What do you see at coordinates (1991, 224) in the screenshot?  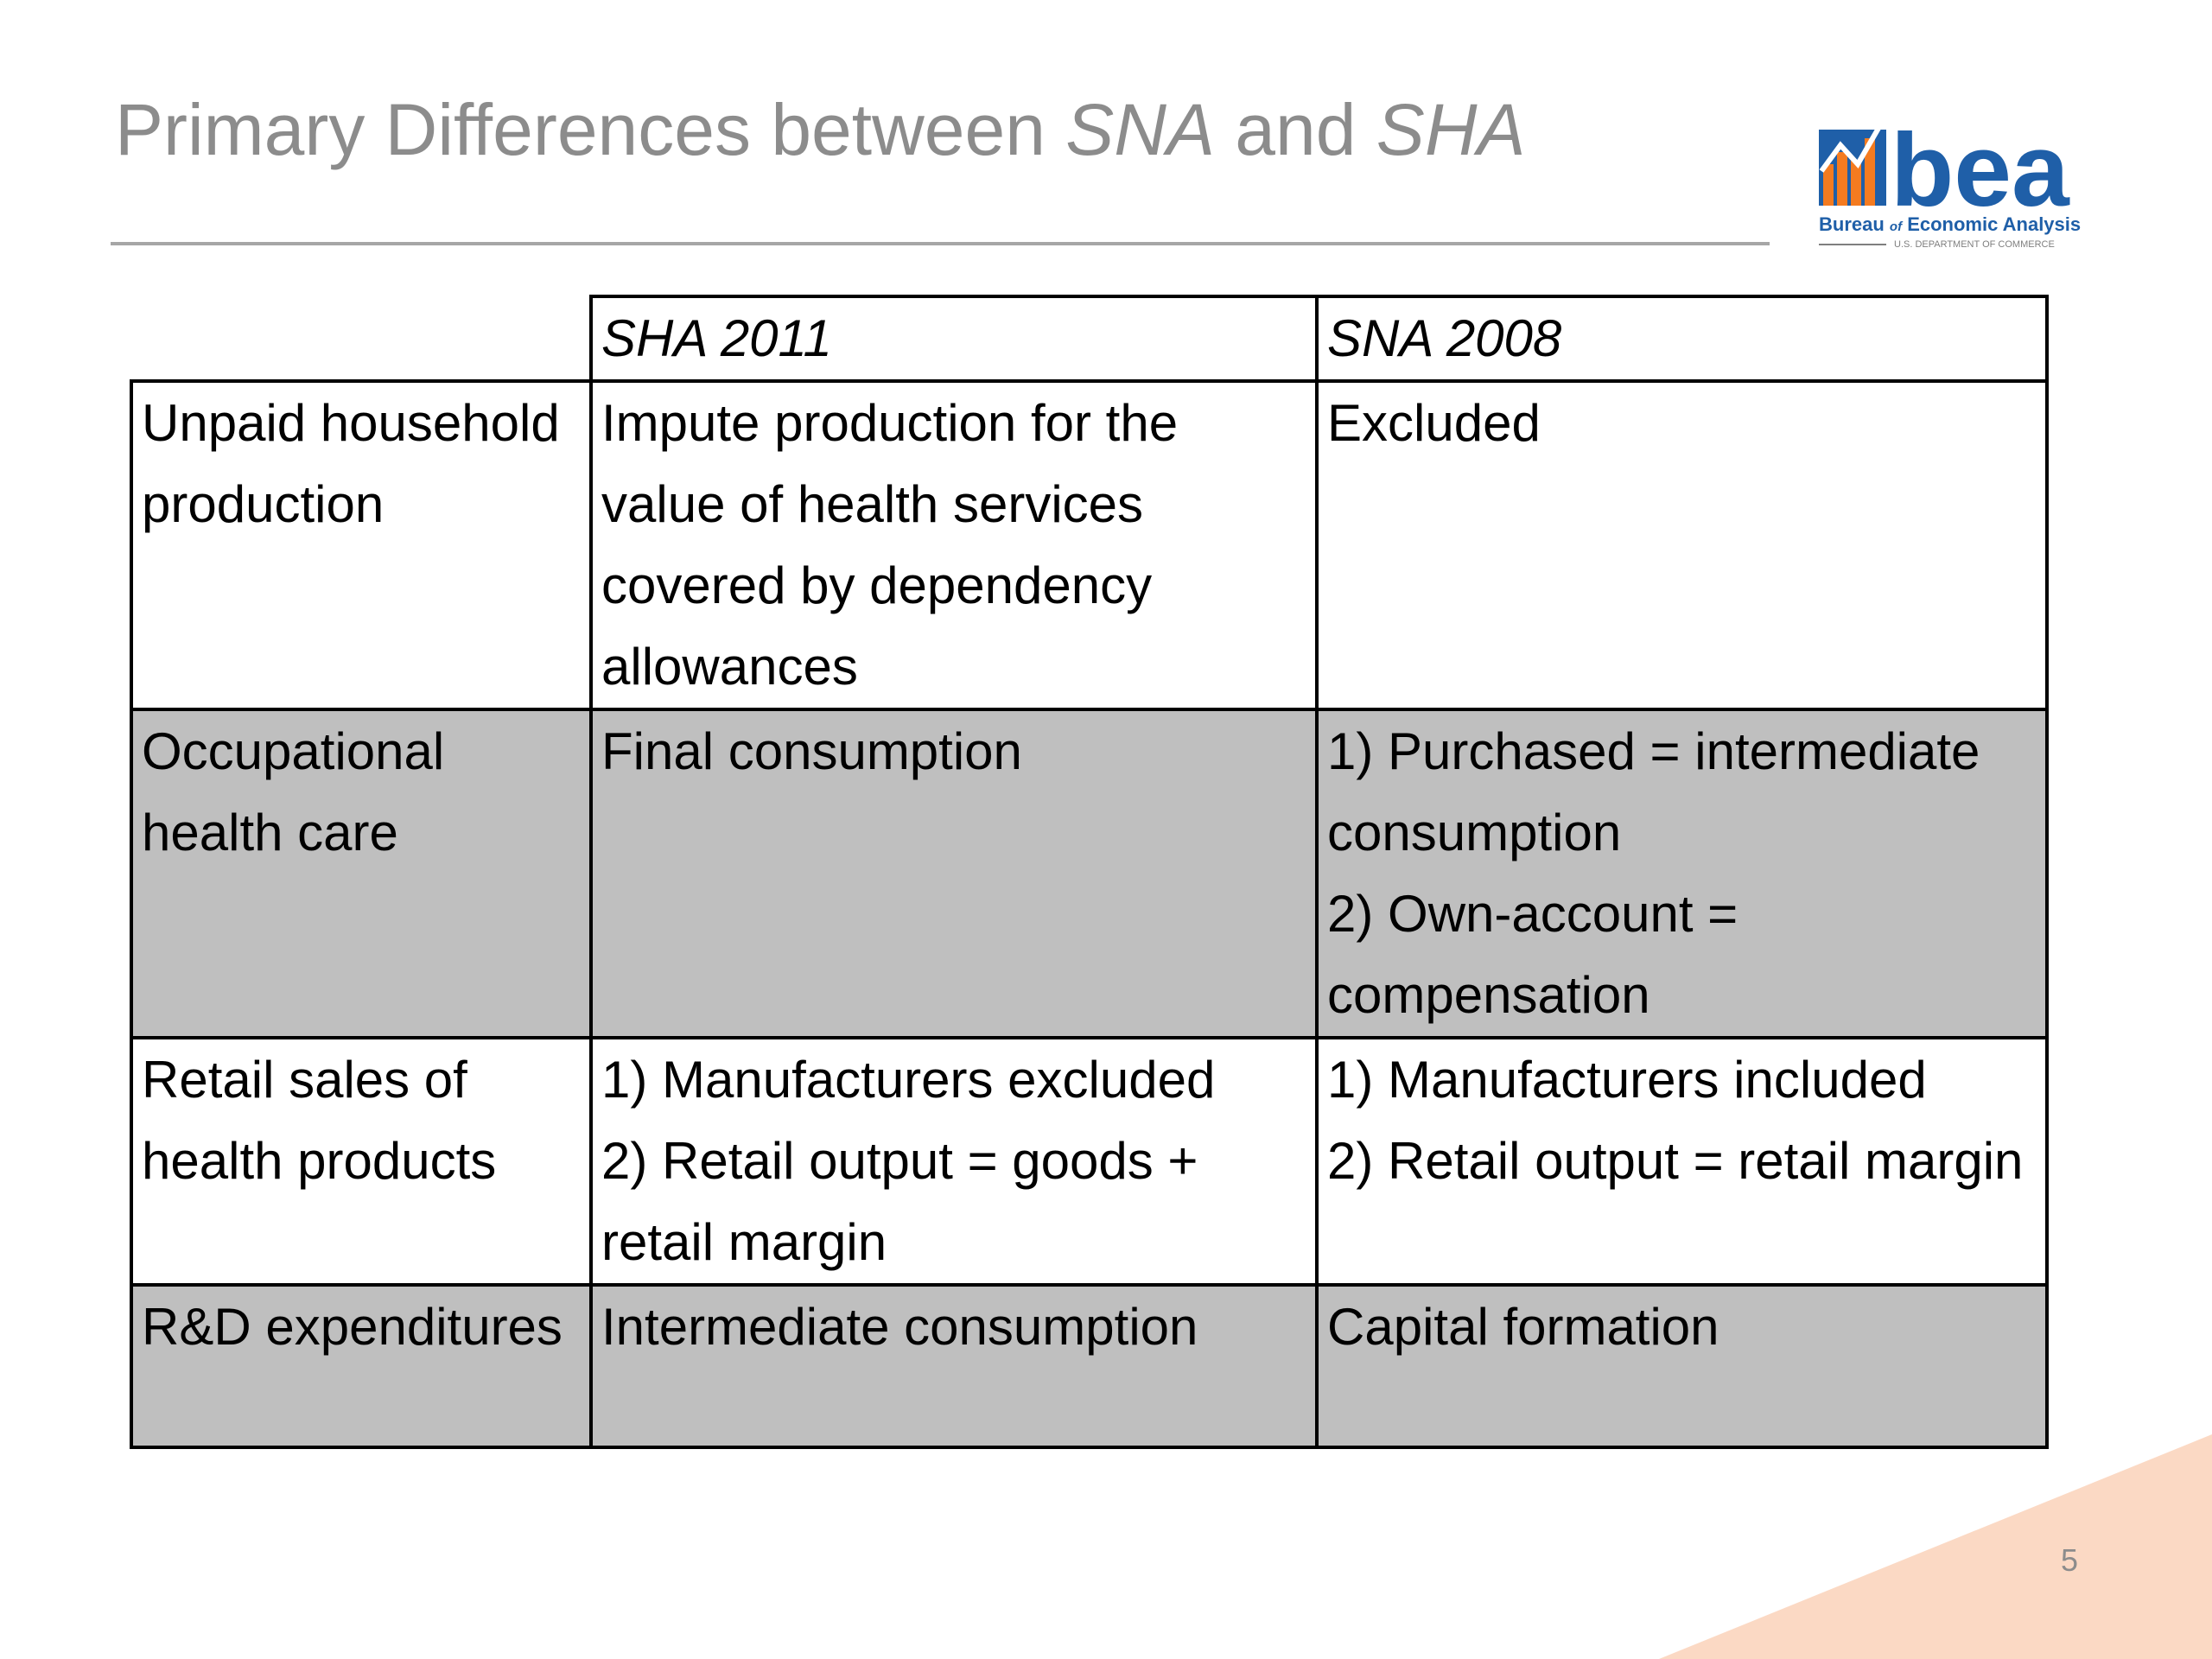 I see `bea-logo-line1-b: Economic Analysis` at bounding box center [1991, 224].